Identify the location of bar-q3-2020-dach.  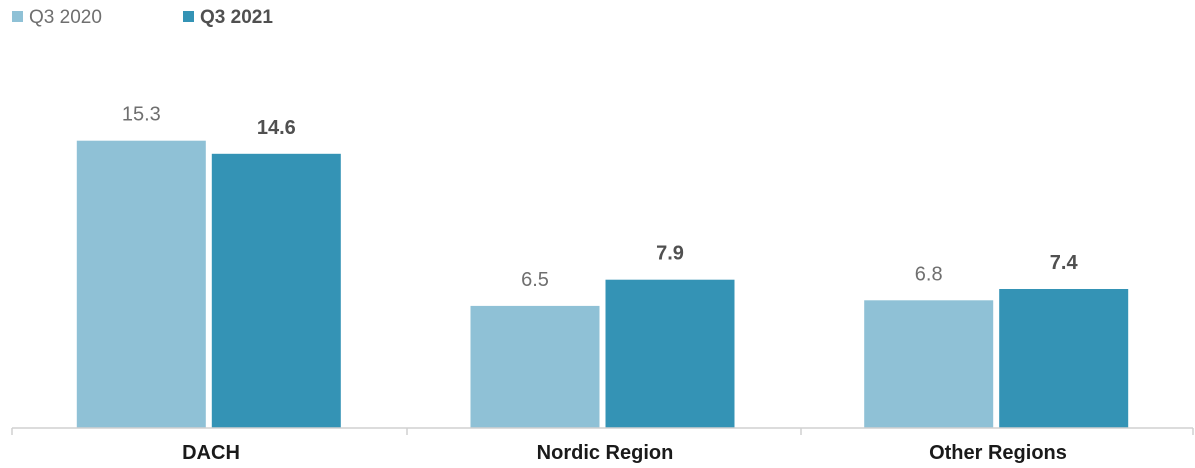
(141, 284).